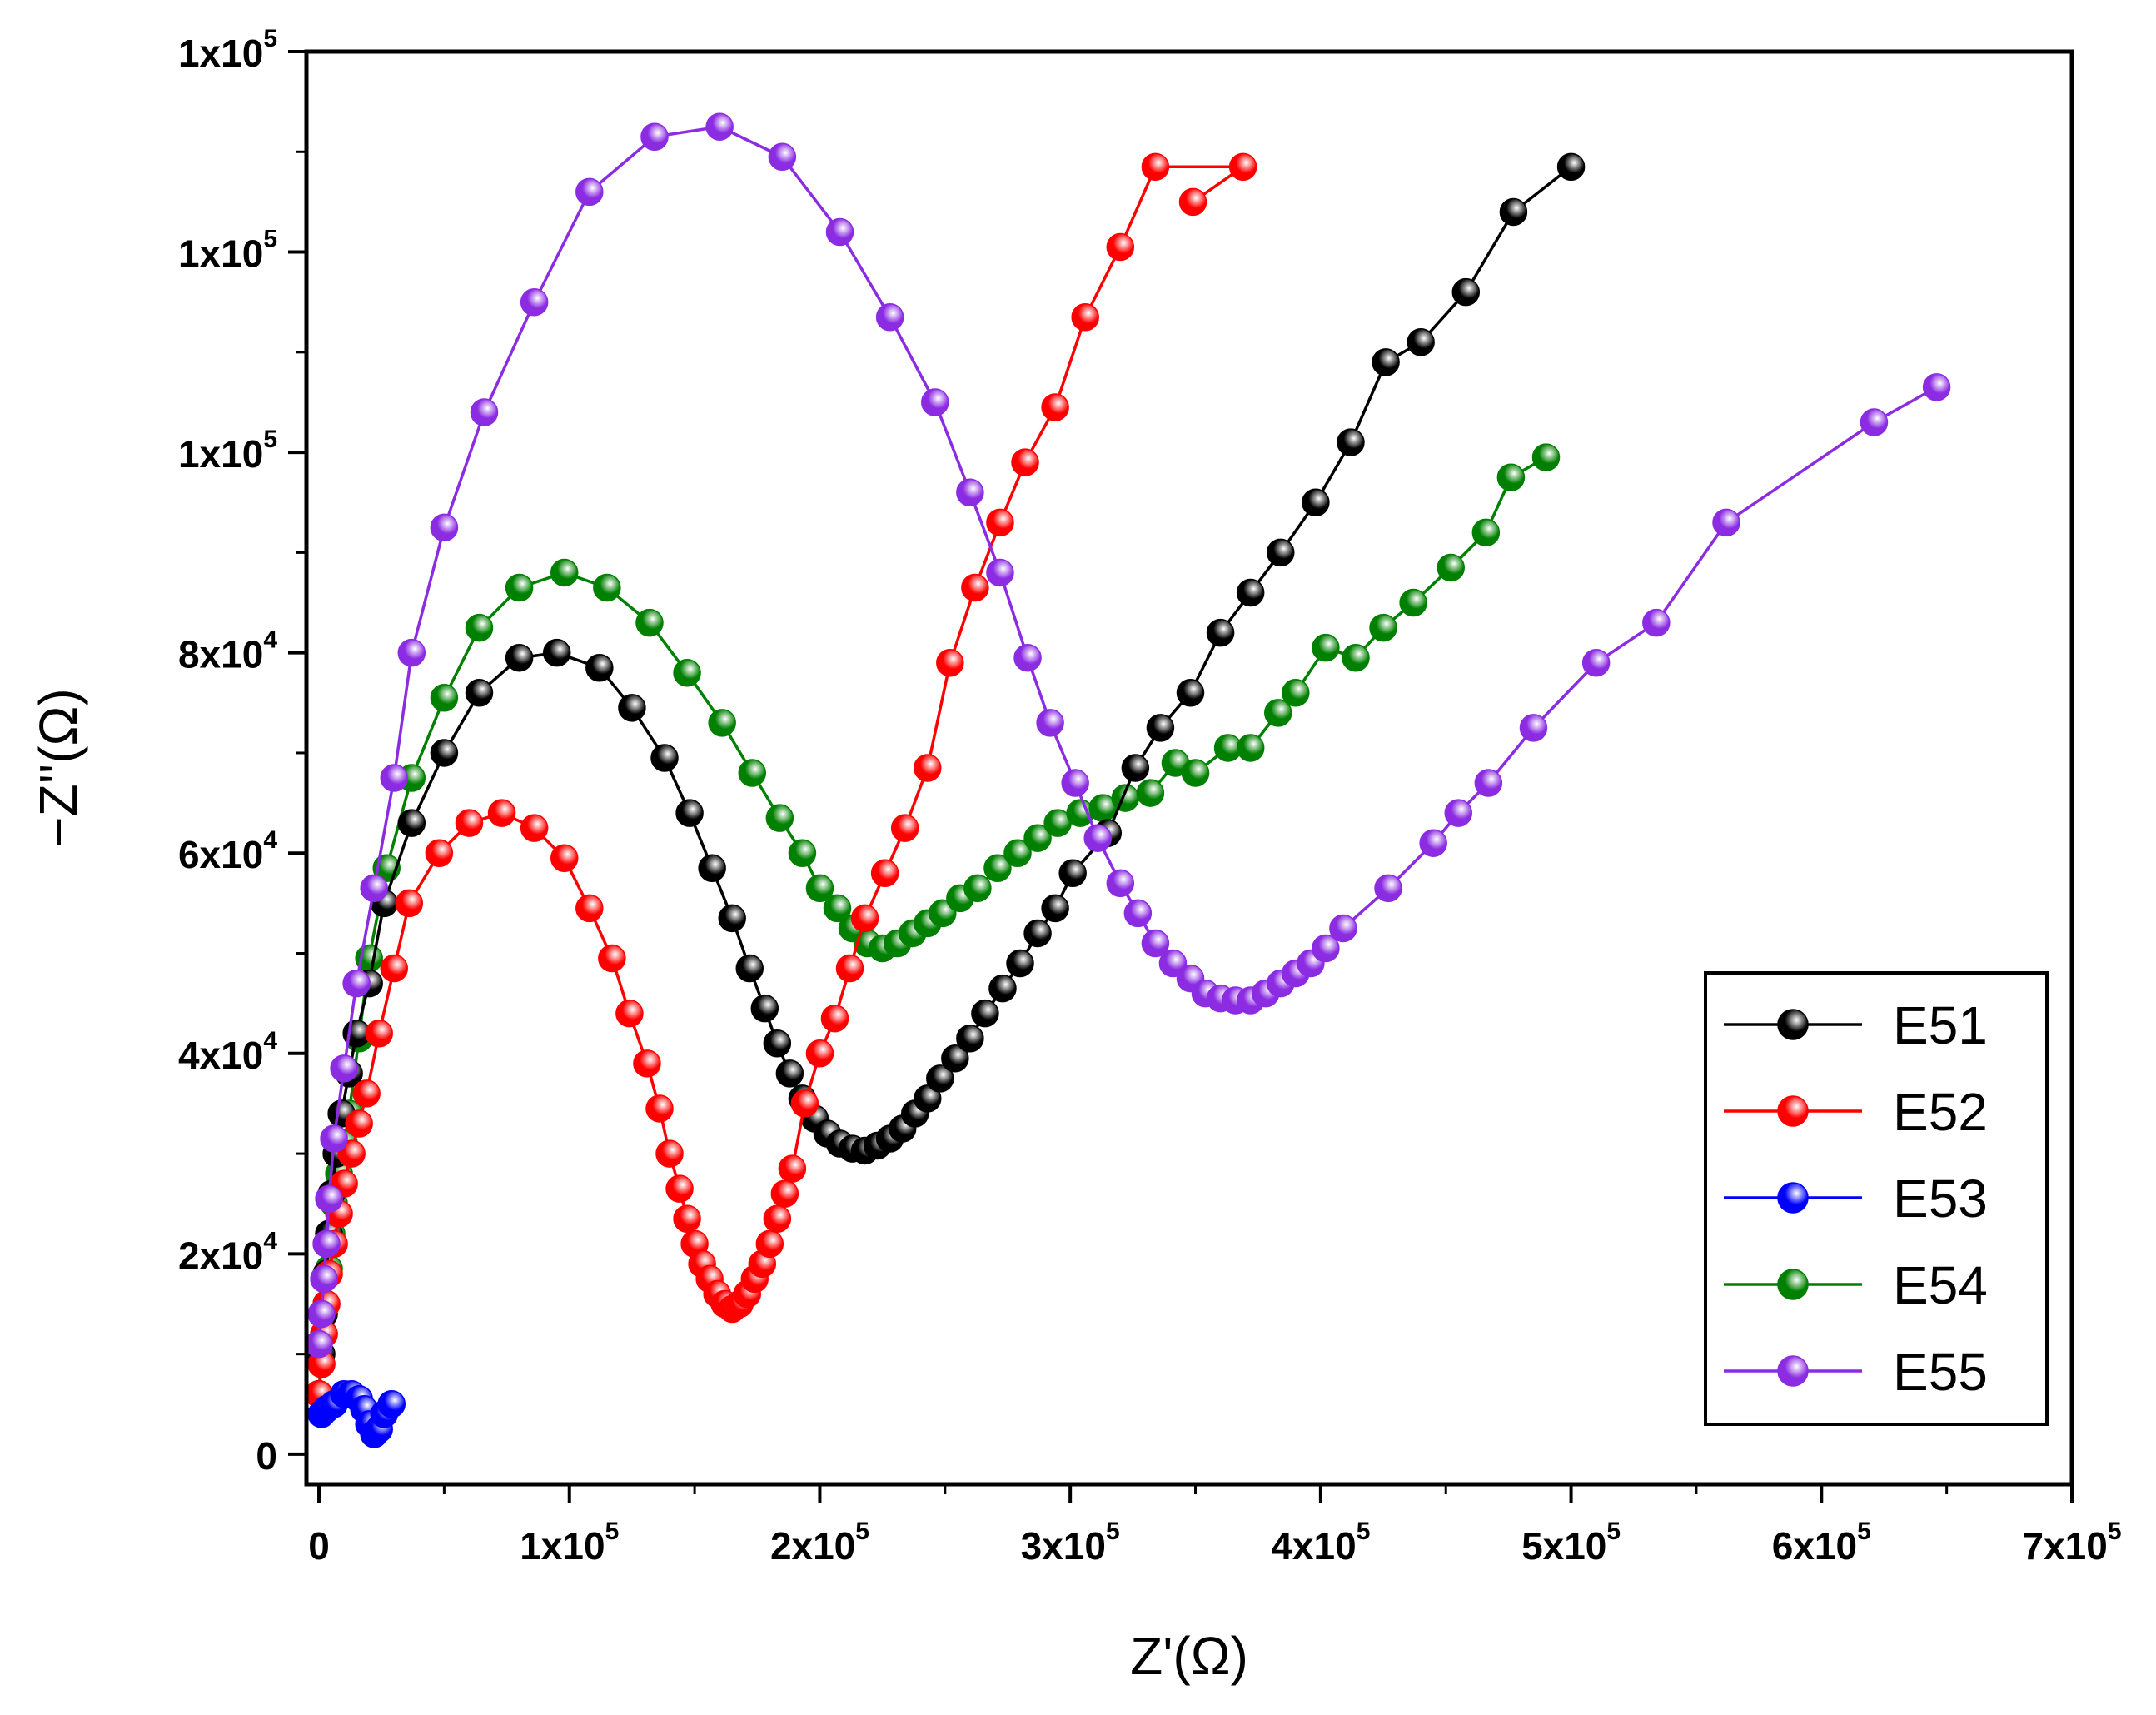  I want to click on data-point-E53, so click(392, 1404).